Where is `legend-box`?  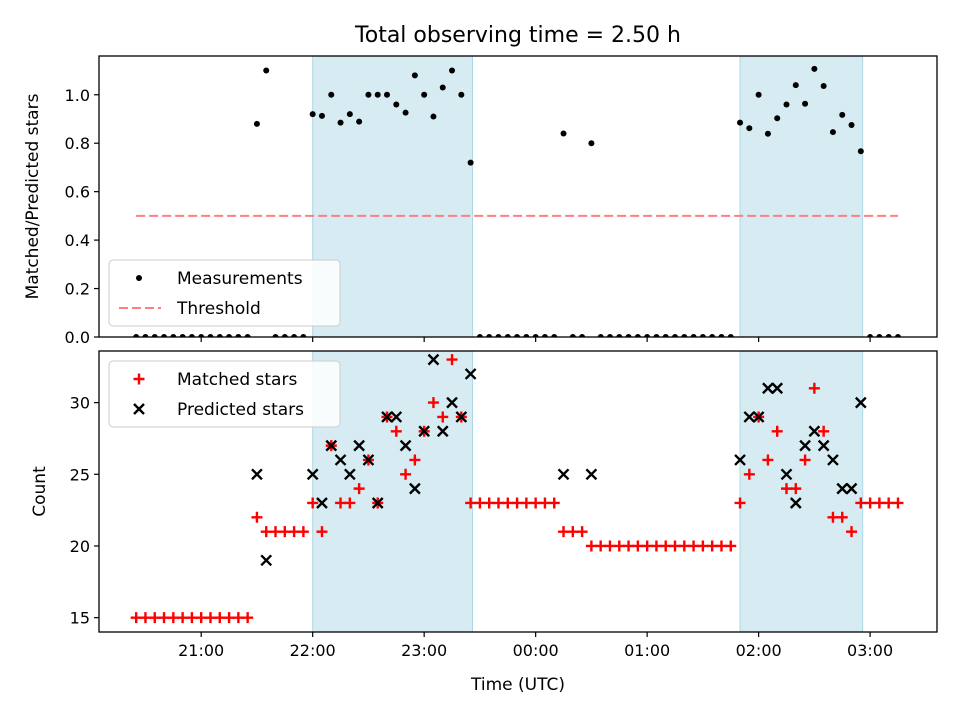
legend-box is located at coordinates (224, 293).